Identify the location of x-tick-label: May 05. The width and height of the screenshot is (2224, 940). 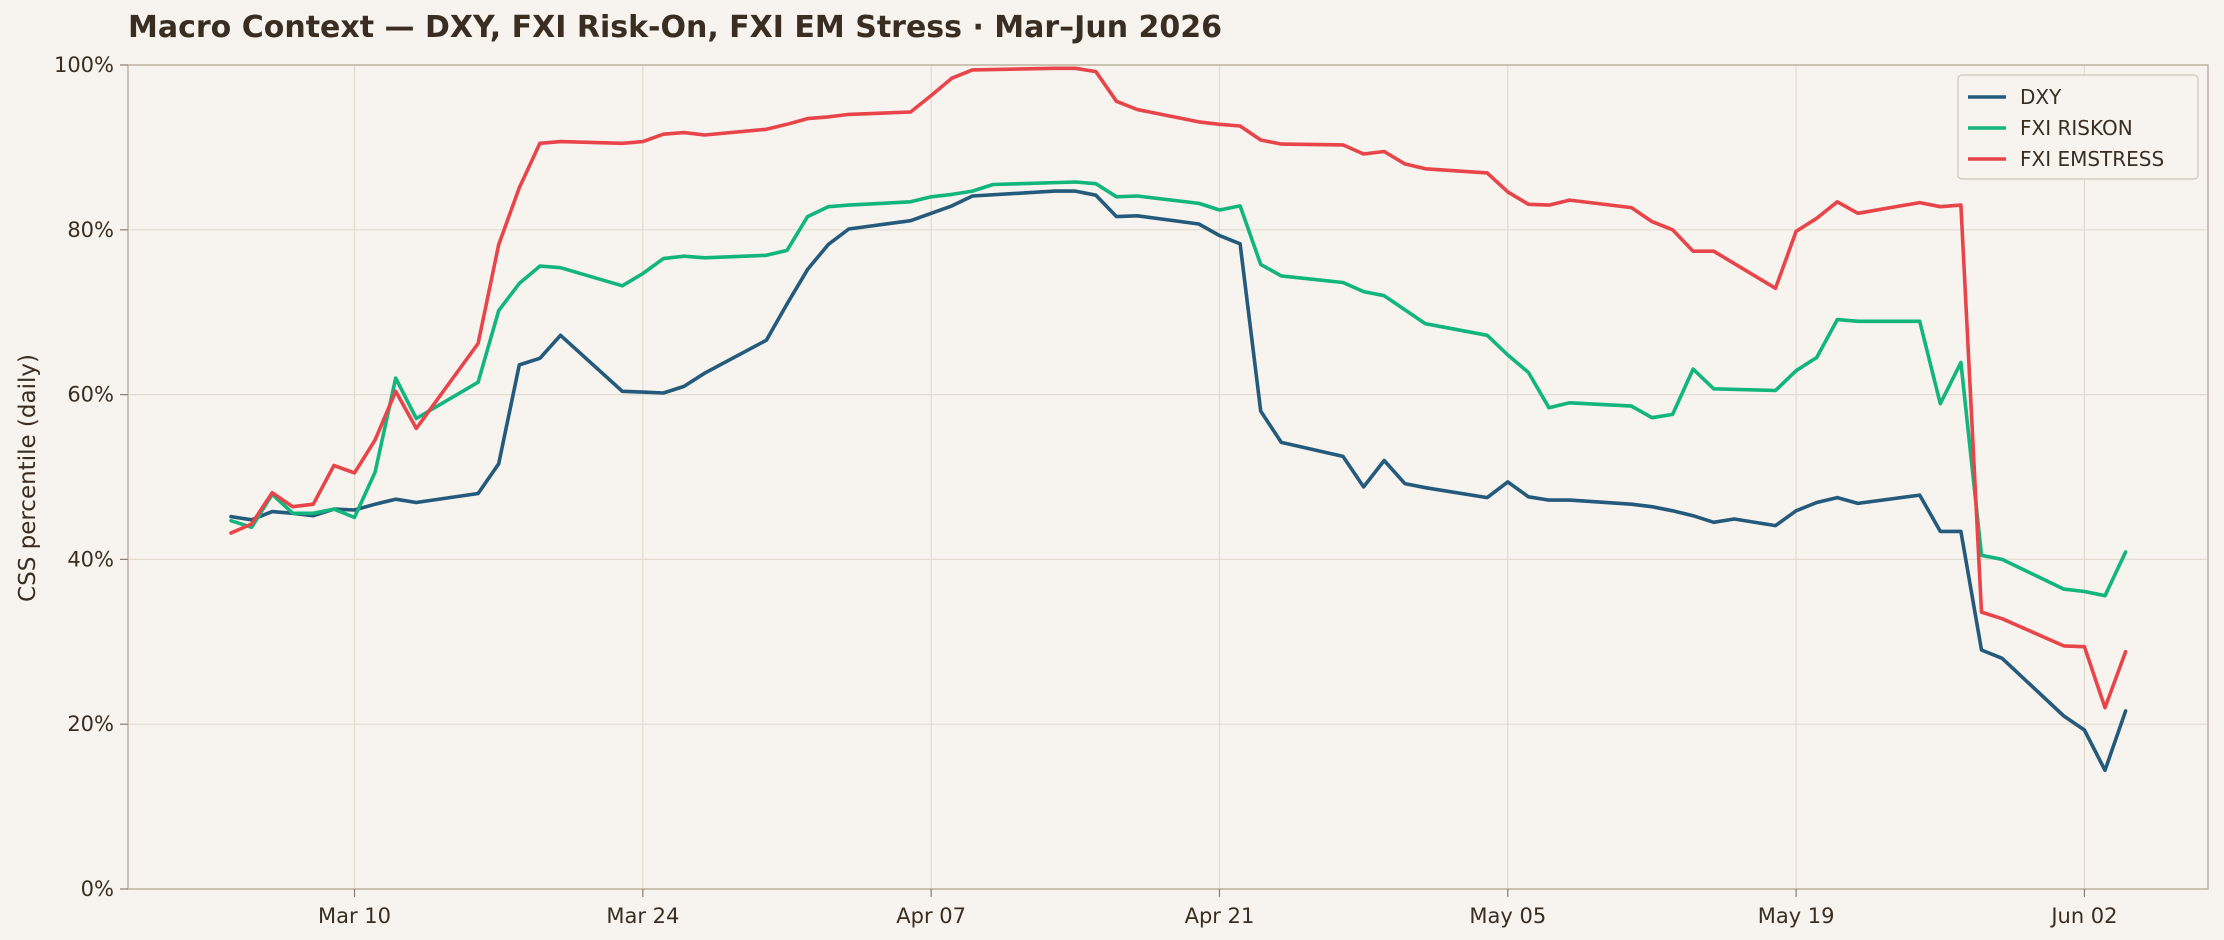
(1507, 916).